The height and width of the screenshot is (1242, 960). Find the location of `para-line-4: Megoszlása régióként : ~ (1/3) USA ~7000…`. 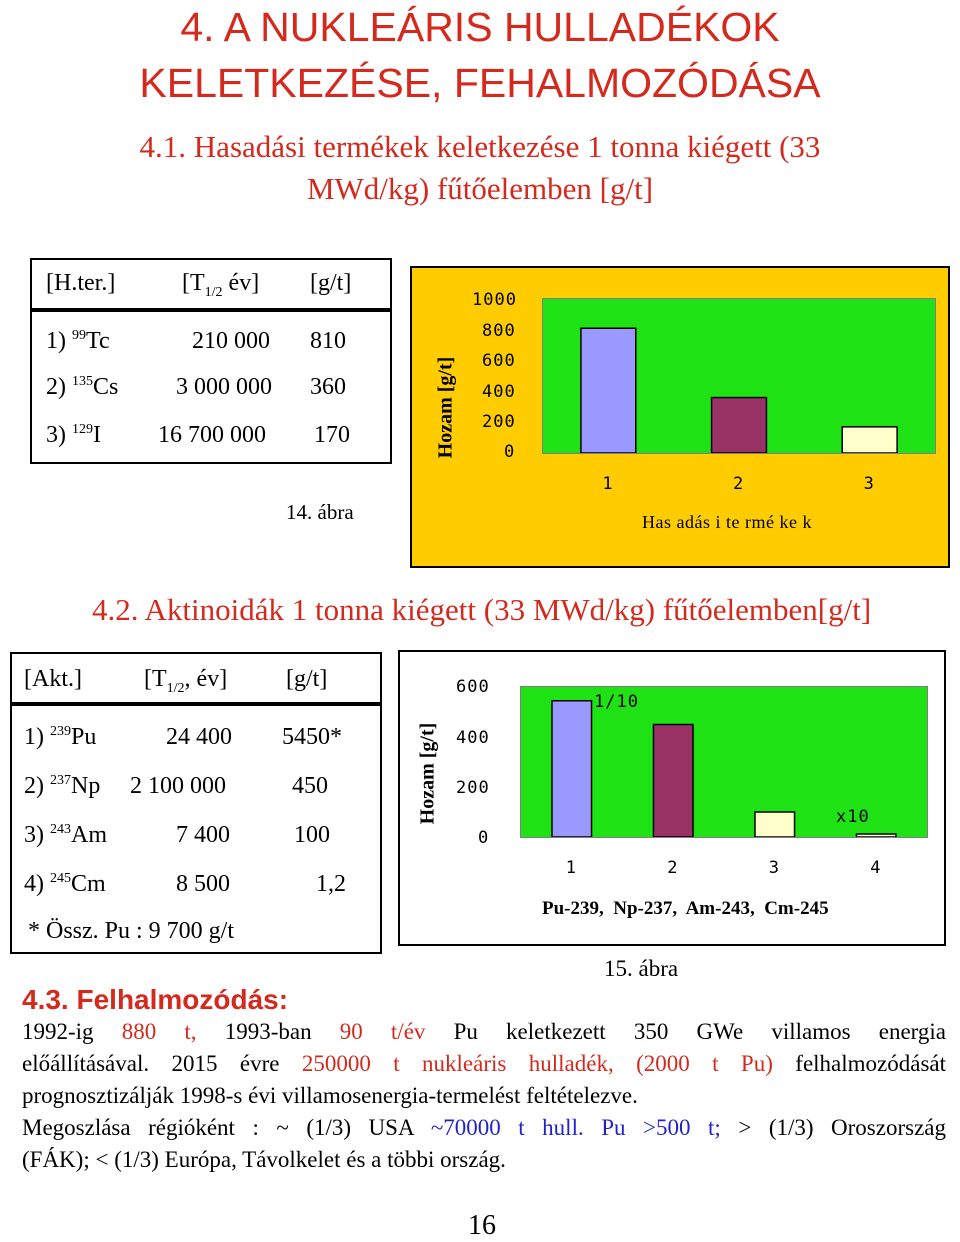

para-line-4: Megoszlása régióként : ~ (1/3) USA ~7000… is located at coordinates (484, 1127).